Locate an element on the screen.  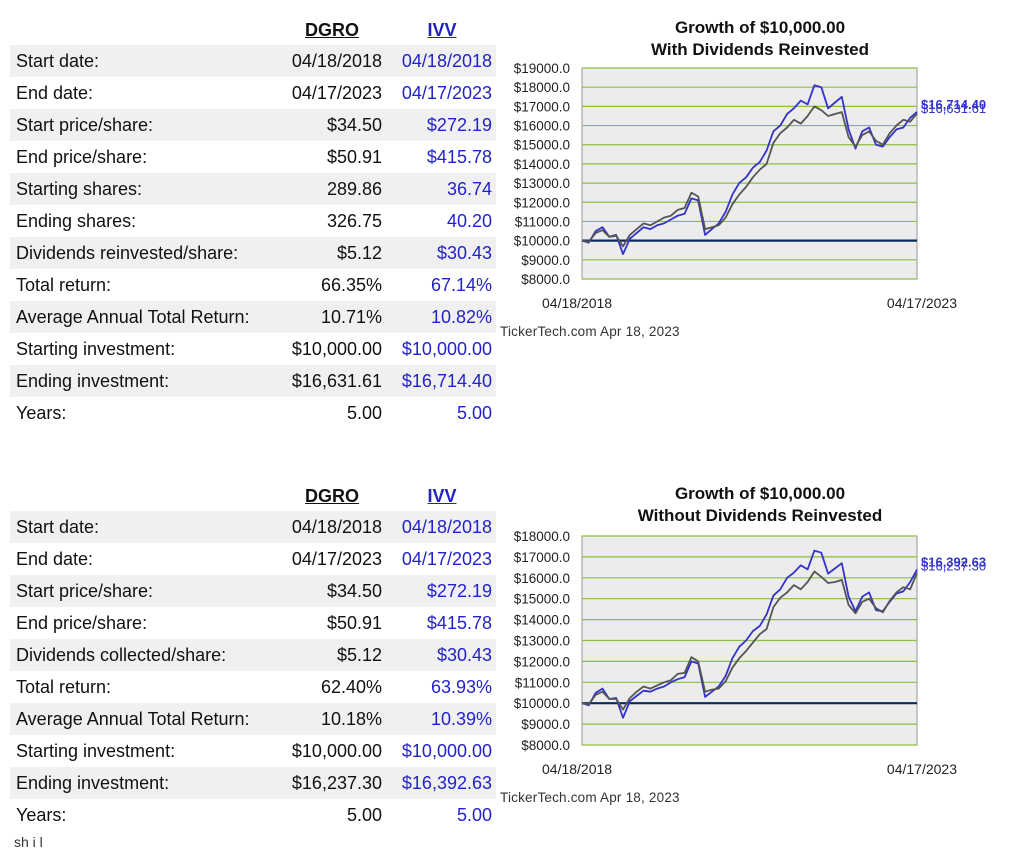
row-ivv-value: 5.00 is located at coordinates (474, 814).